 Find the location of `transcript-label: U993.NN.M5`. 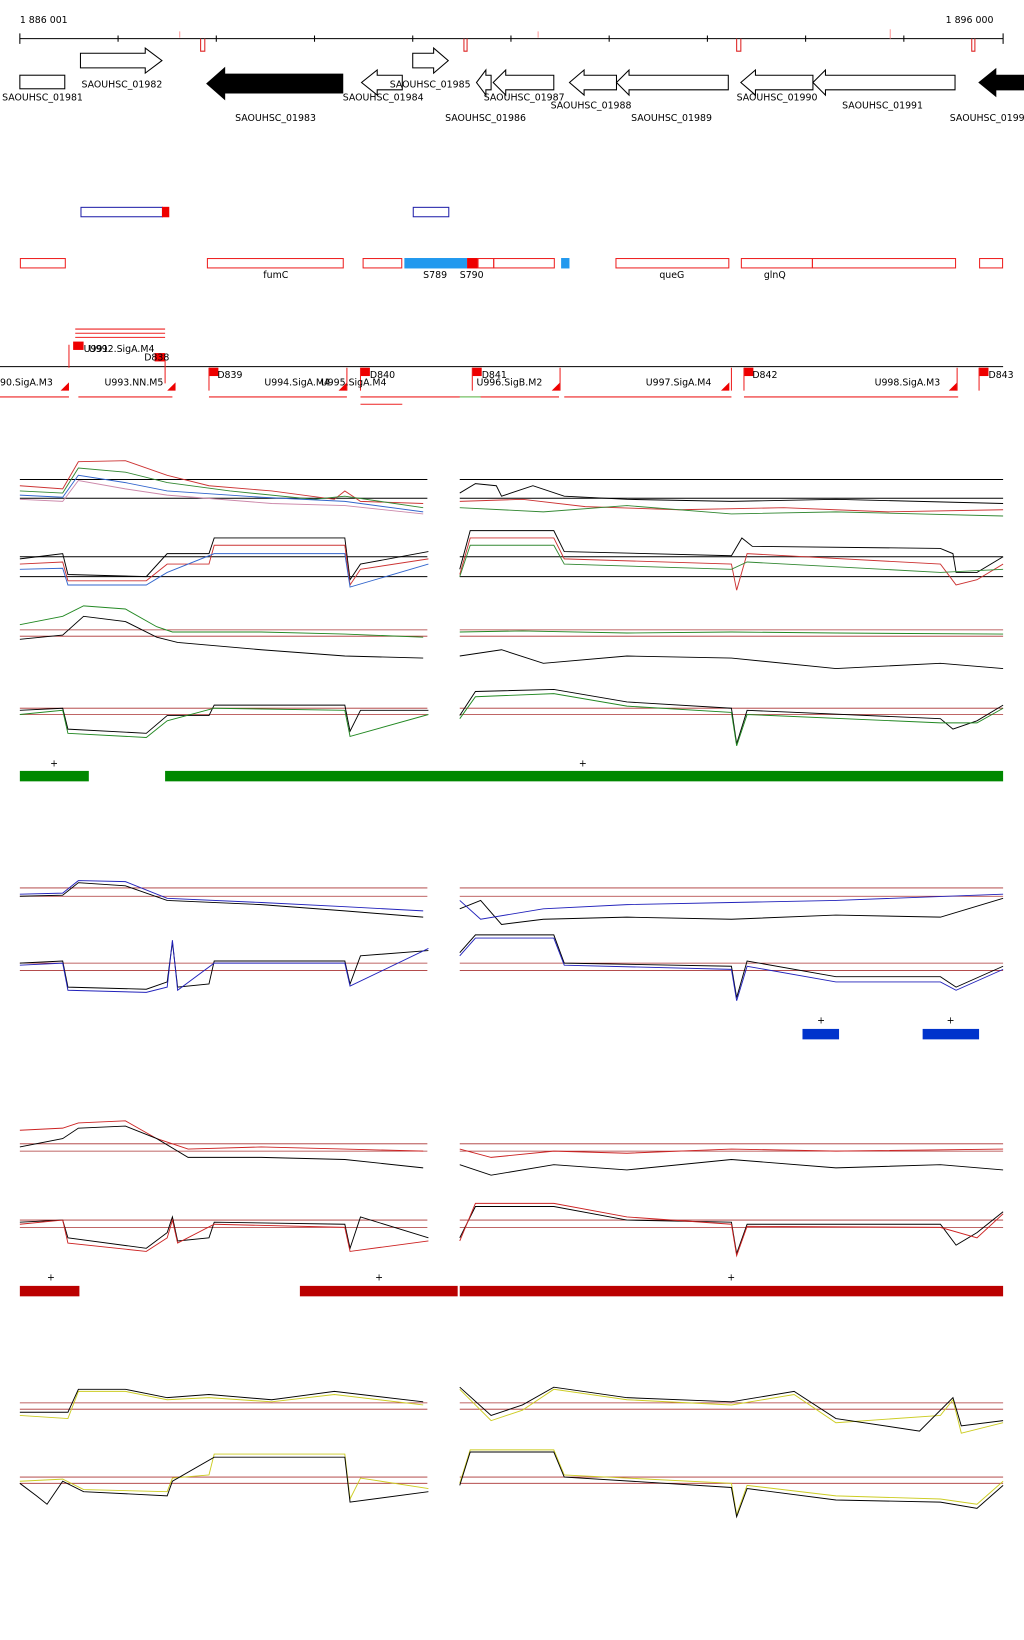

transcript-label: U993.NN.M5 is located at coordinates (133, 382).